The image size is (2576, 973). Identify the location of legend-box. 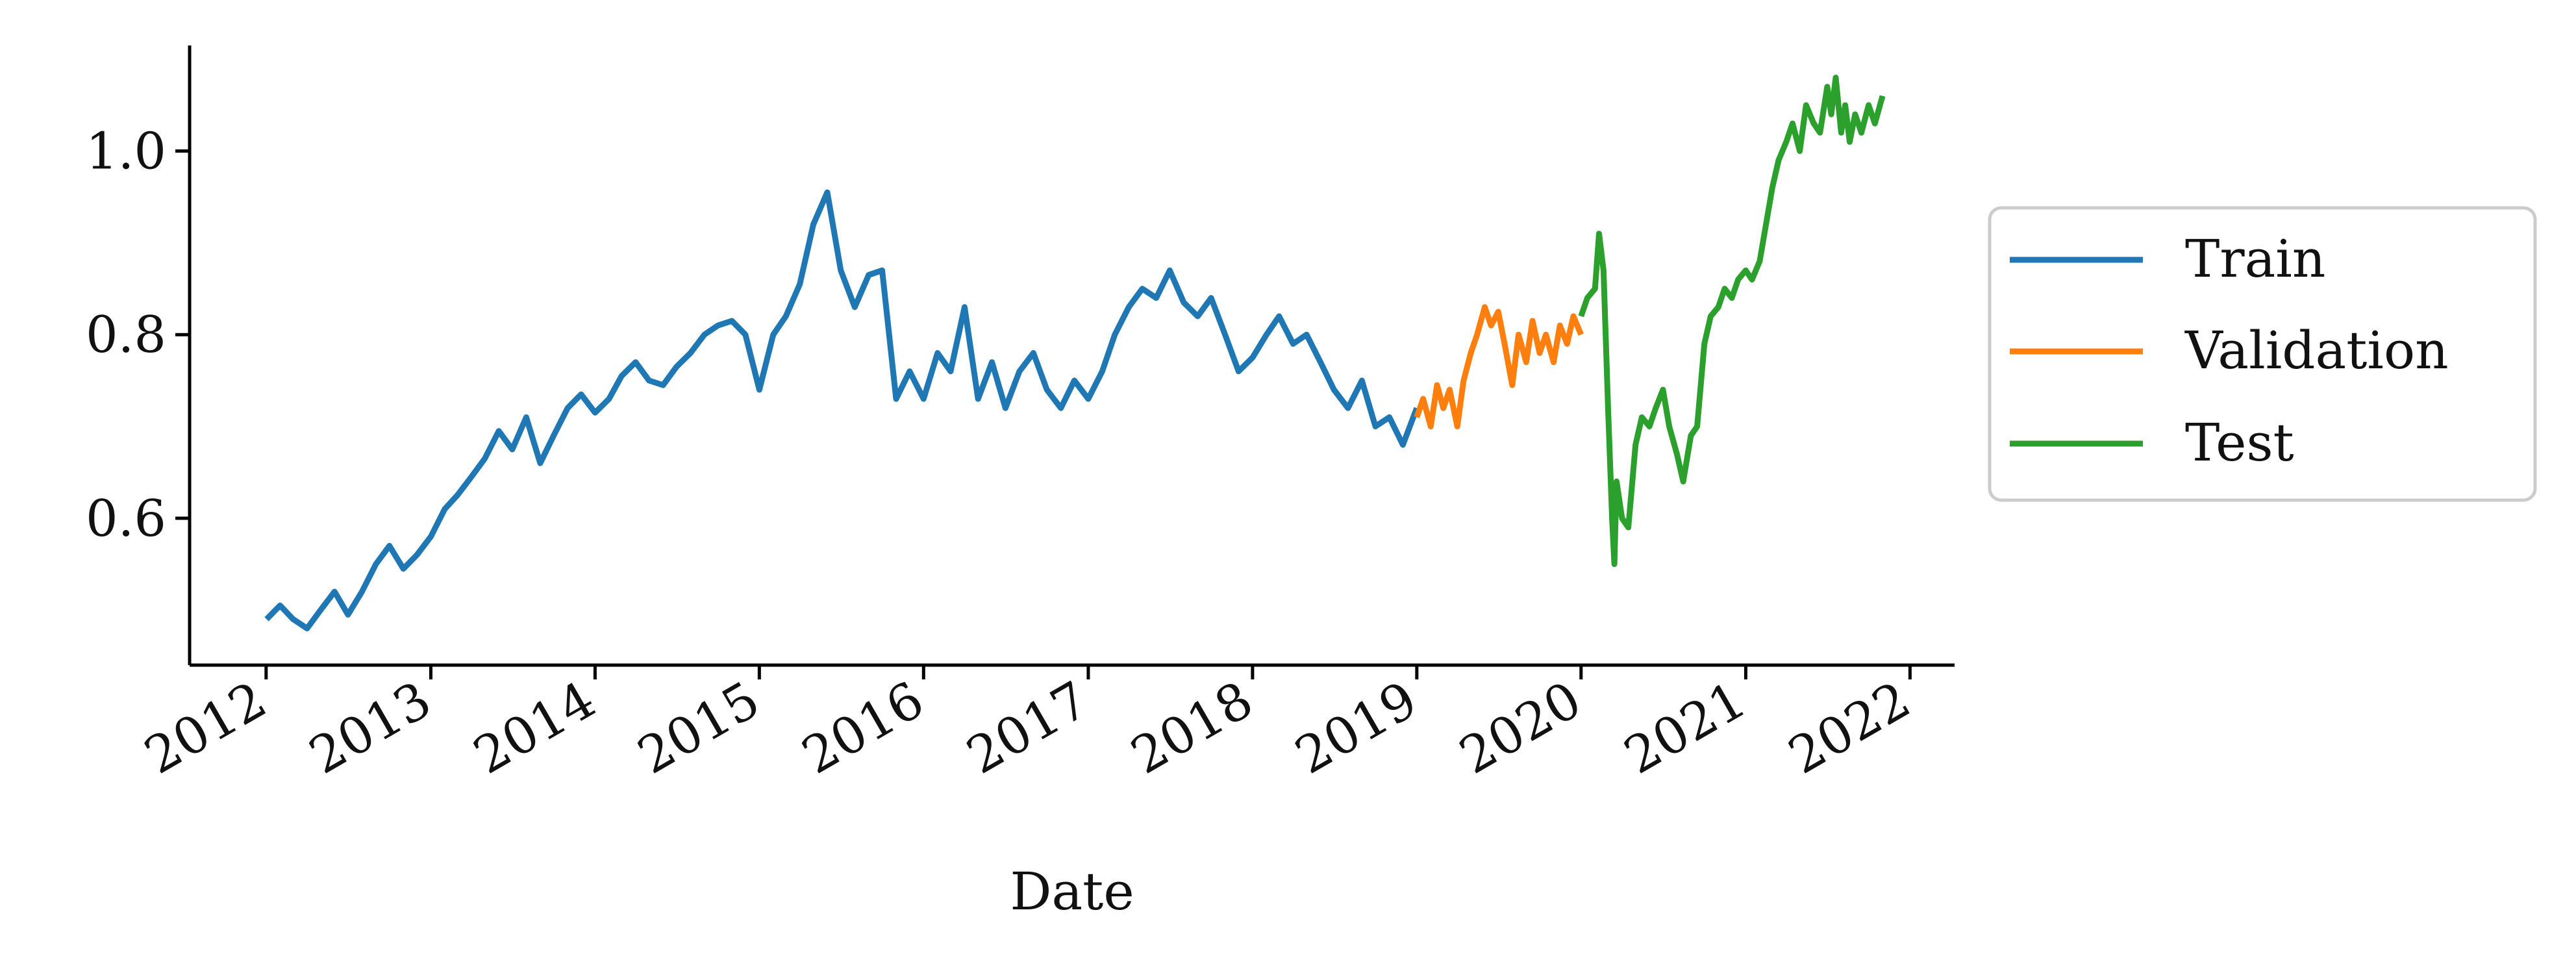
(2262, 354).